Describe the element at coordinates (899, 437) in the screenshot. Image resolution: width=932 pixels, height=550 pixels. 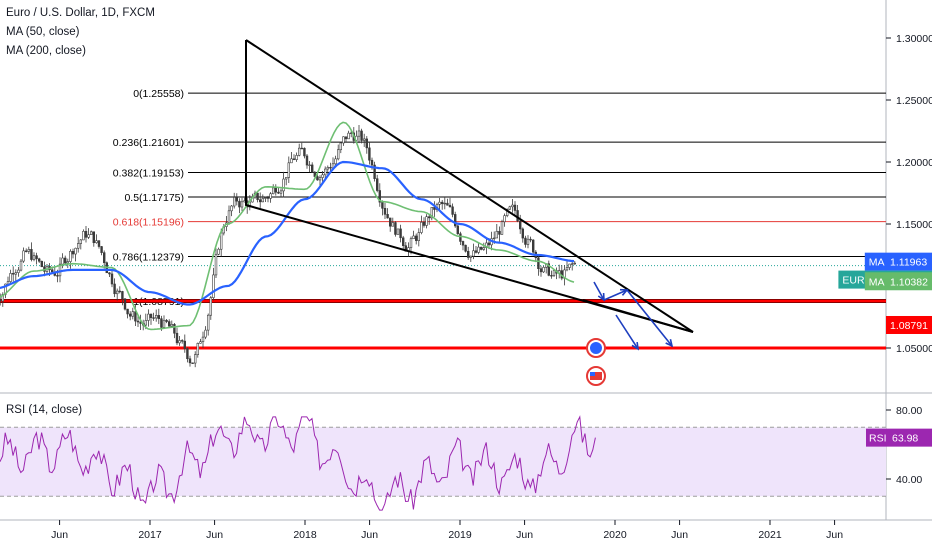
I see `rsi-badge: RSI 63.98` at that location.